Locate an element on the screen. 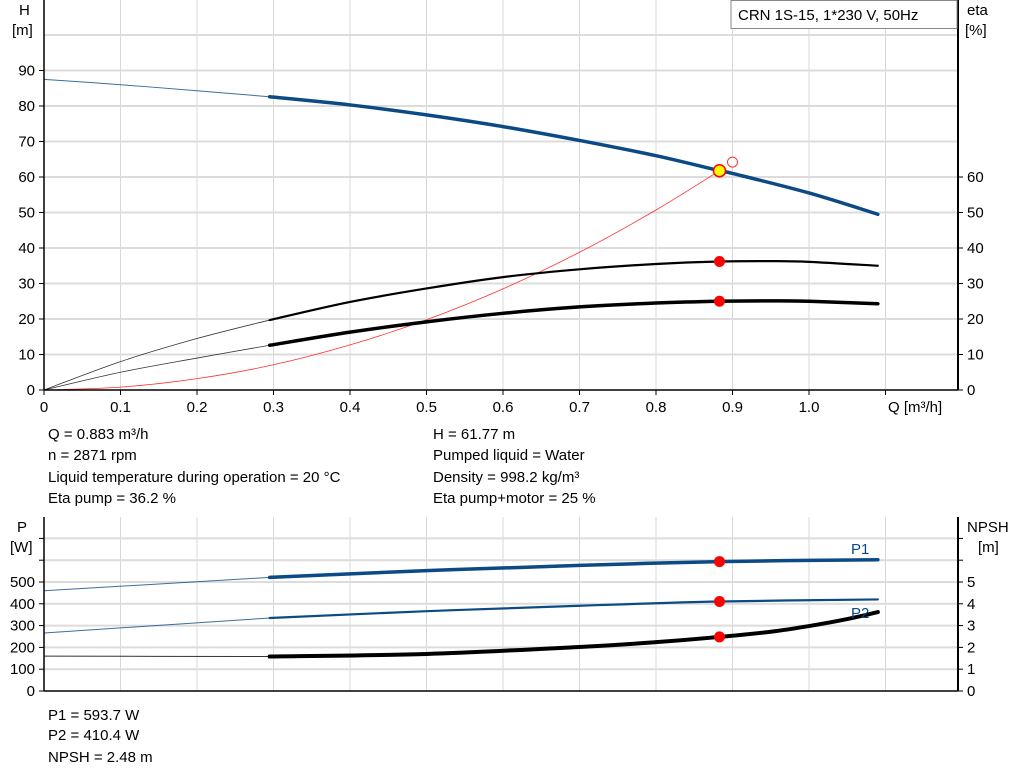 This screenshot has height=781, width=1024. info-pumped-liquid: Pumped liquid = Water is located at coordinates (509, 455).